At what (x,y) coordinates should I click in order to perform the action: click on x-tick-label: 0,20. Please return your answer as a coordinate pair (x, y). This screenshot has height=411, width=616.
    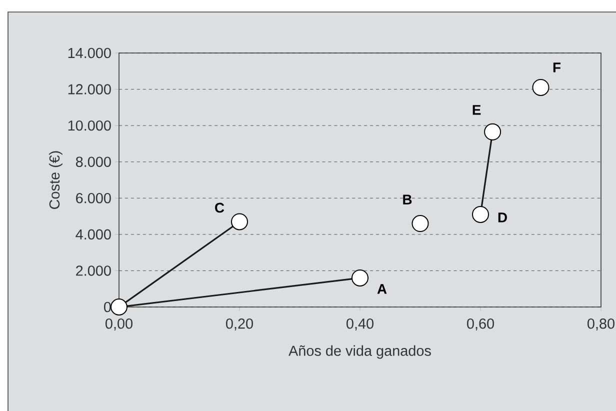
    Looking at the image, I should click on (239, 324).